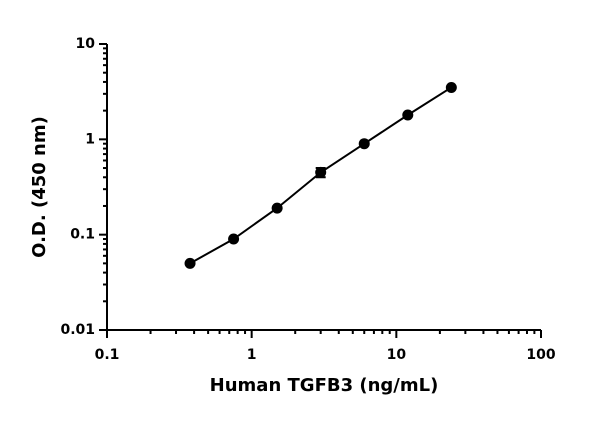 This screenshot has width=600, height=421. What do you see at coordinates (82, 235) in the screenshot?
I see `y-tick-label: 0.1` at bounding box center [82, 235].